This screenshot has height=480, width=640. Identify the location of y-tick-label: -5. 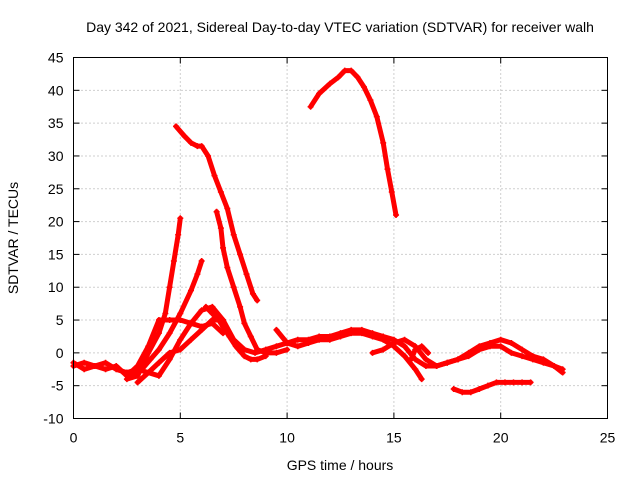
(57, 386).